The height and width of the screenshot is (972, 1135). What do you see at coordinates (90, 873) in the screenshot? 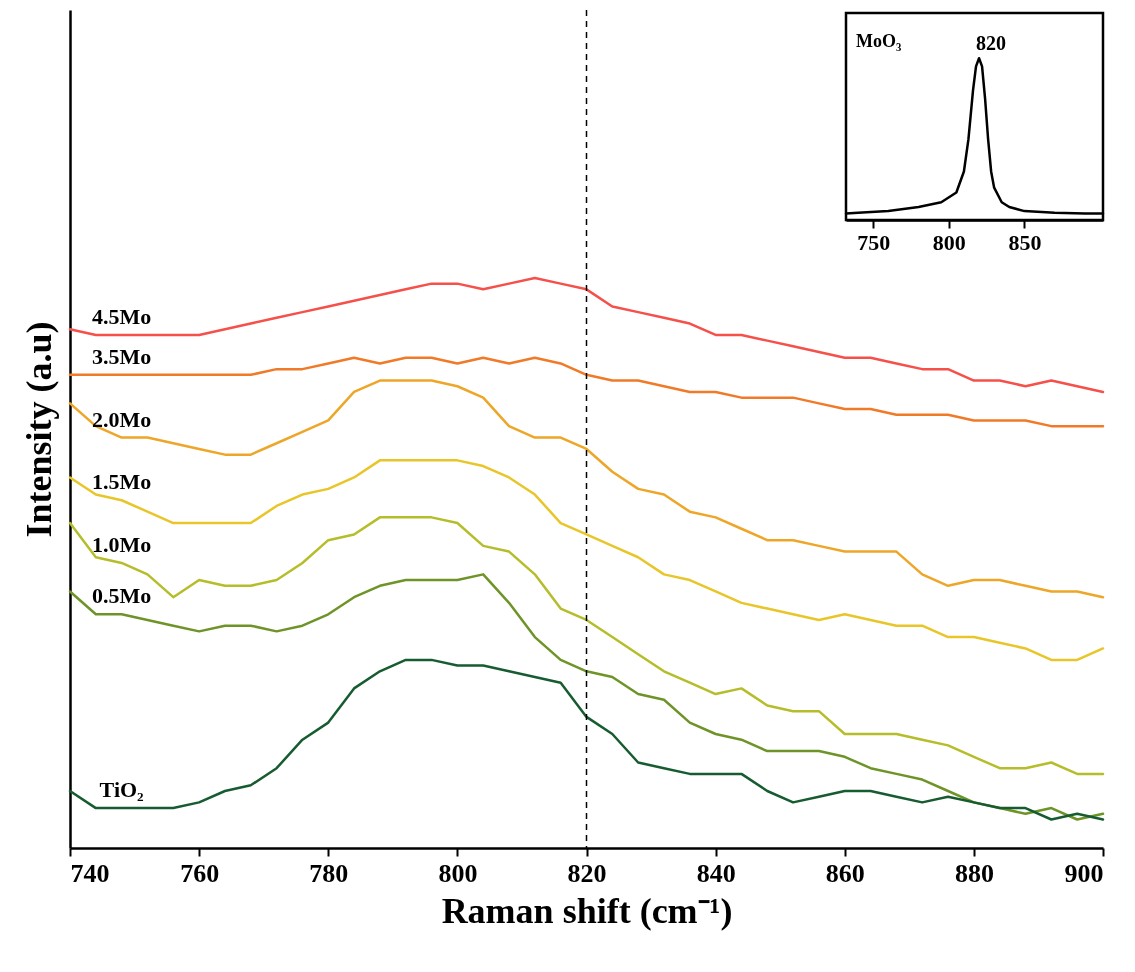
I see `x-tick-label: 740` at bounding box center [90, 873].